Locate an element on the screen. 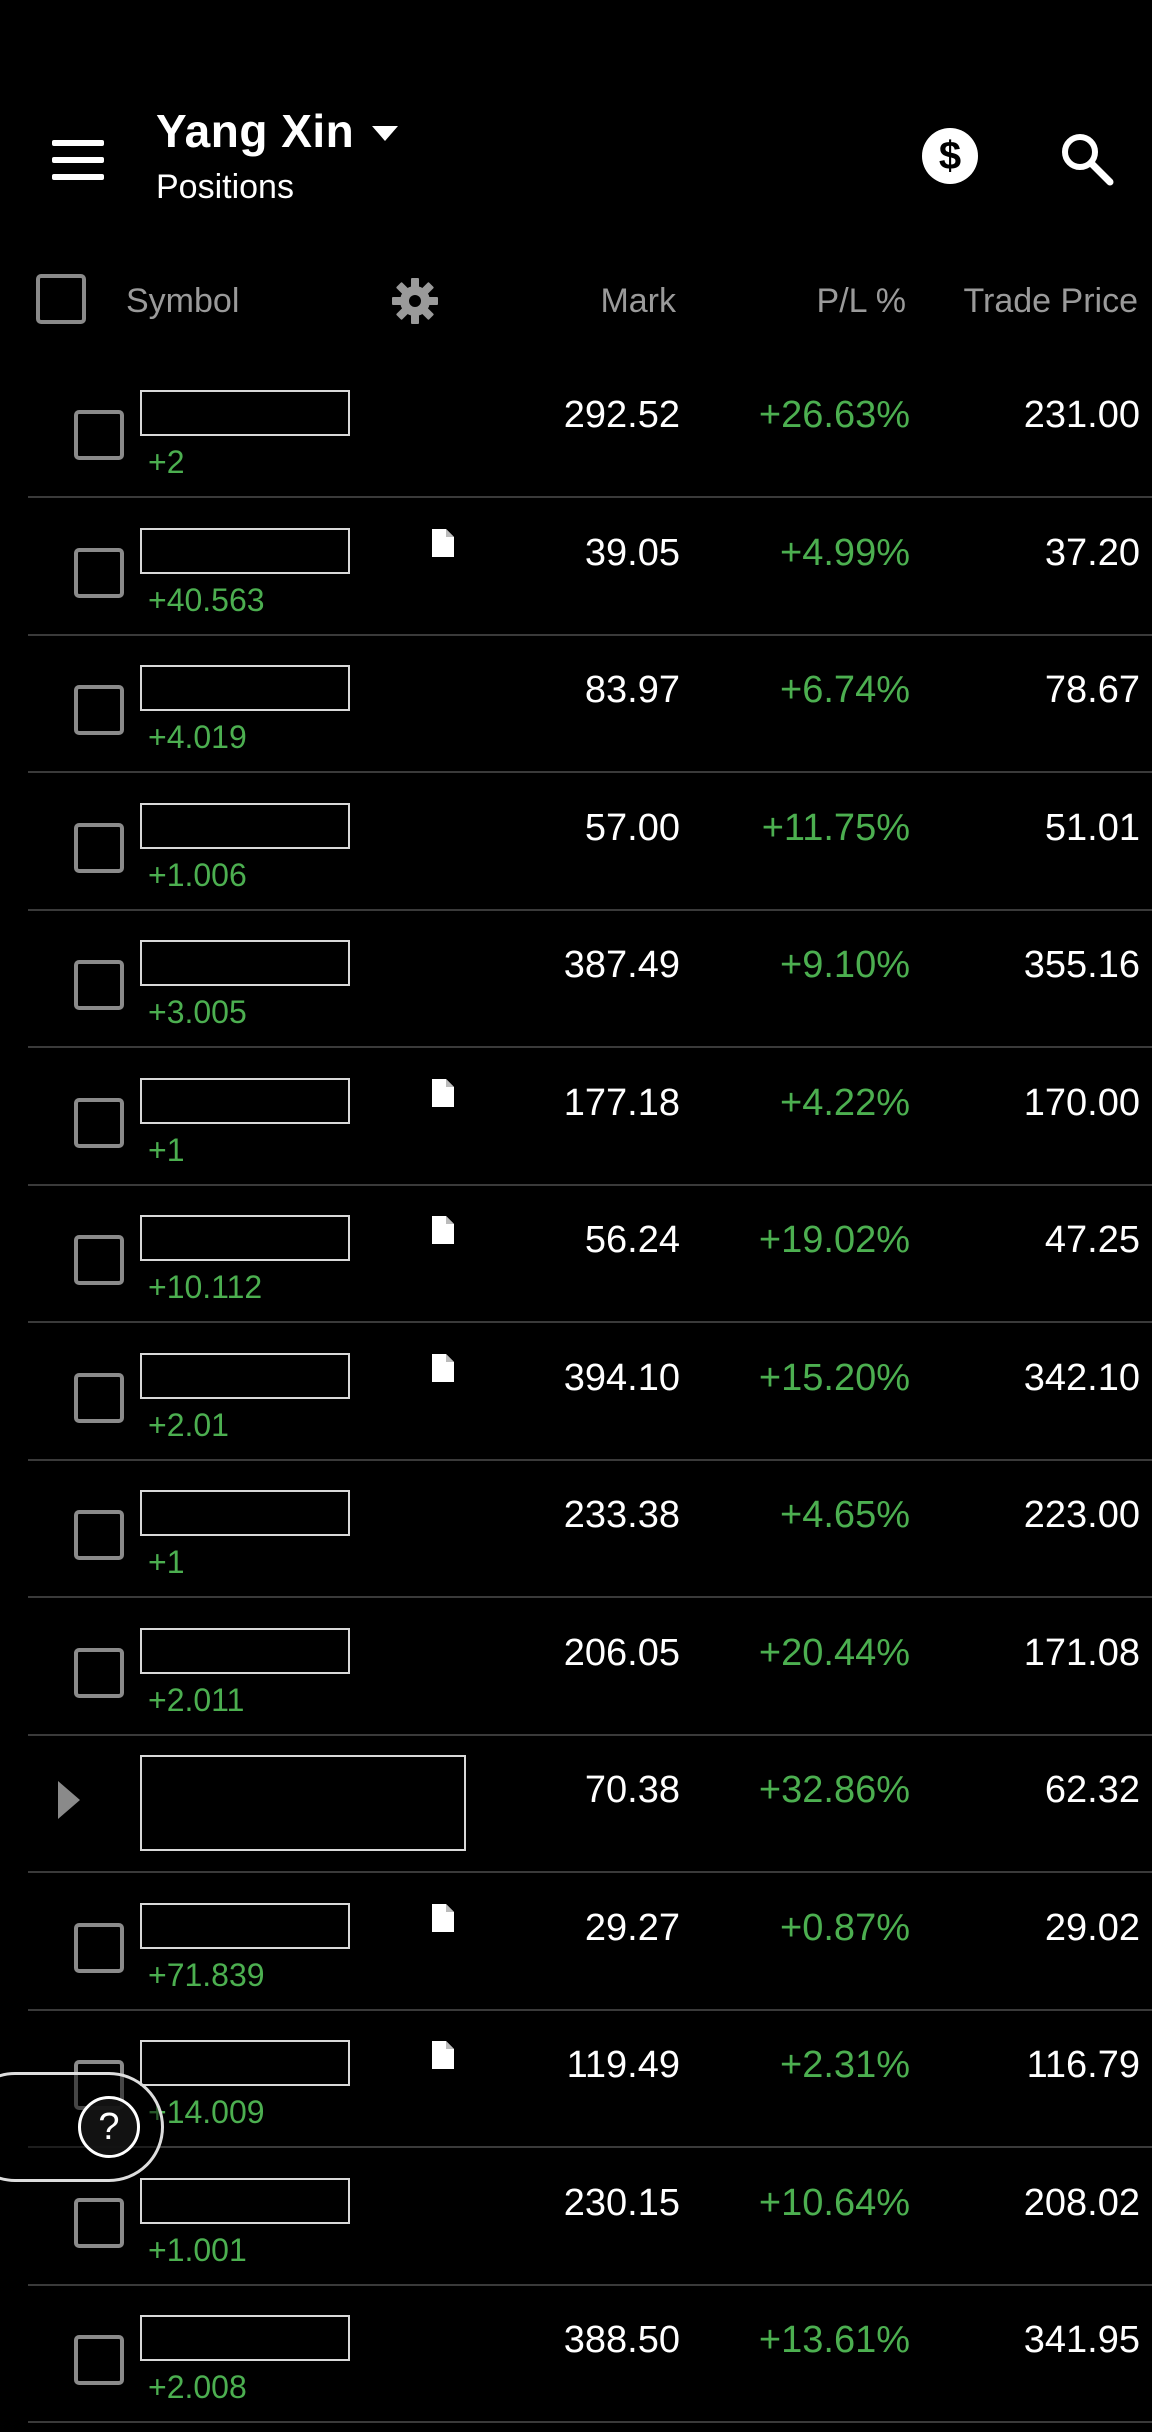 Image resolution: width=1152 pixels, height=2432 pixels. trade-price-value: 29.02 is located at coordinates (1092, 1927).